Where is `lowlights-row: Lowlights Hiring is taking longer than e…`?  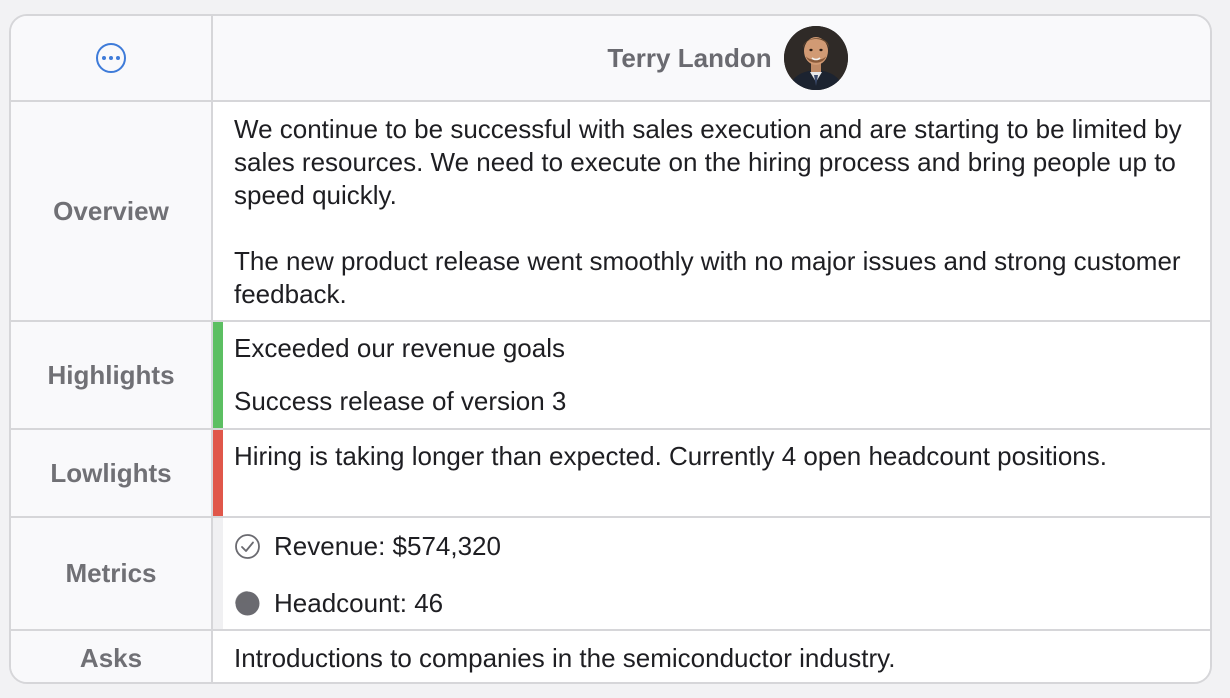 lowlights-row: Lowlights Hiring is taking longer than e… is located at coordinates (610, 473).